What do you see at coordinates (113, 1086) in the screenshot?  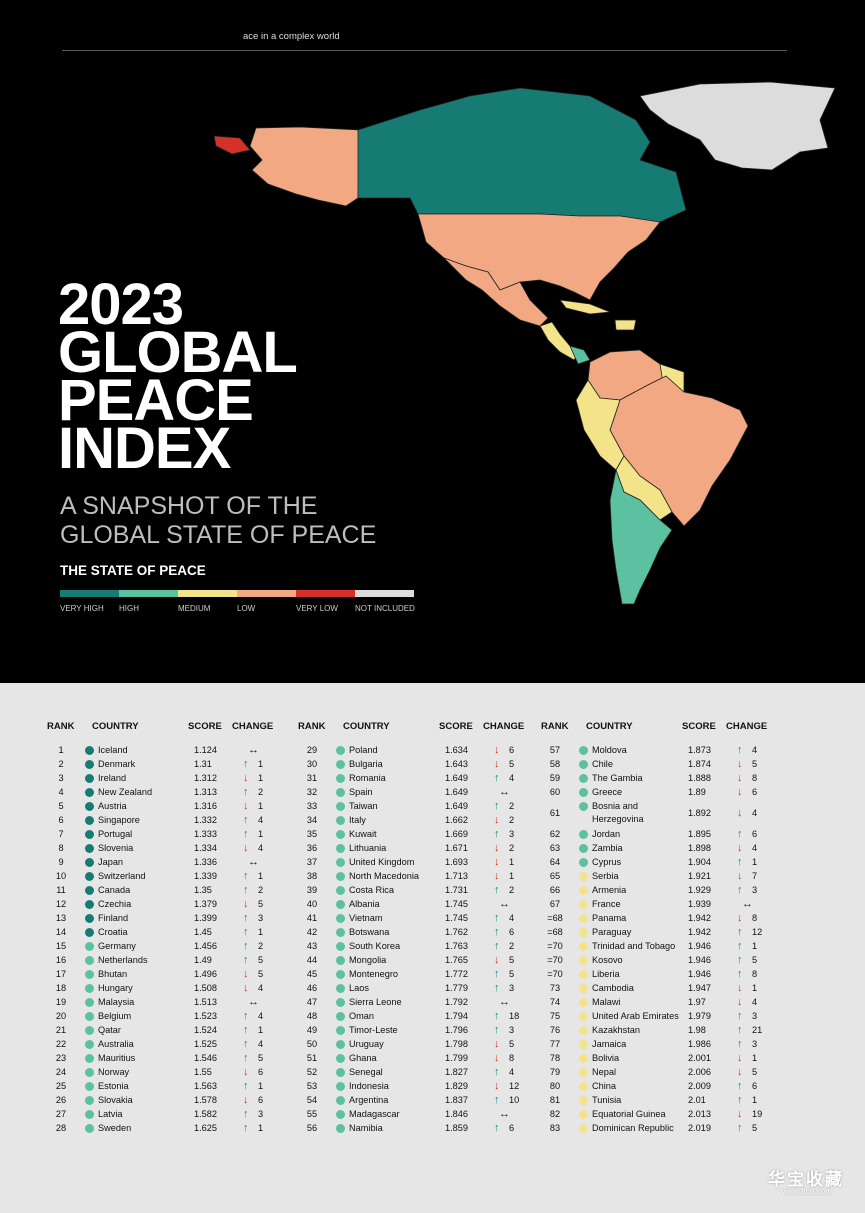 I see `country-cell: Estonia` at bounding box center [113, 1086].